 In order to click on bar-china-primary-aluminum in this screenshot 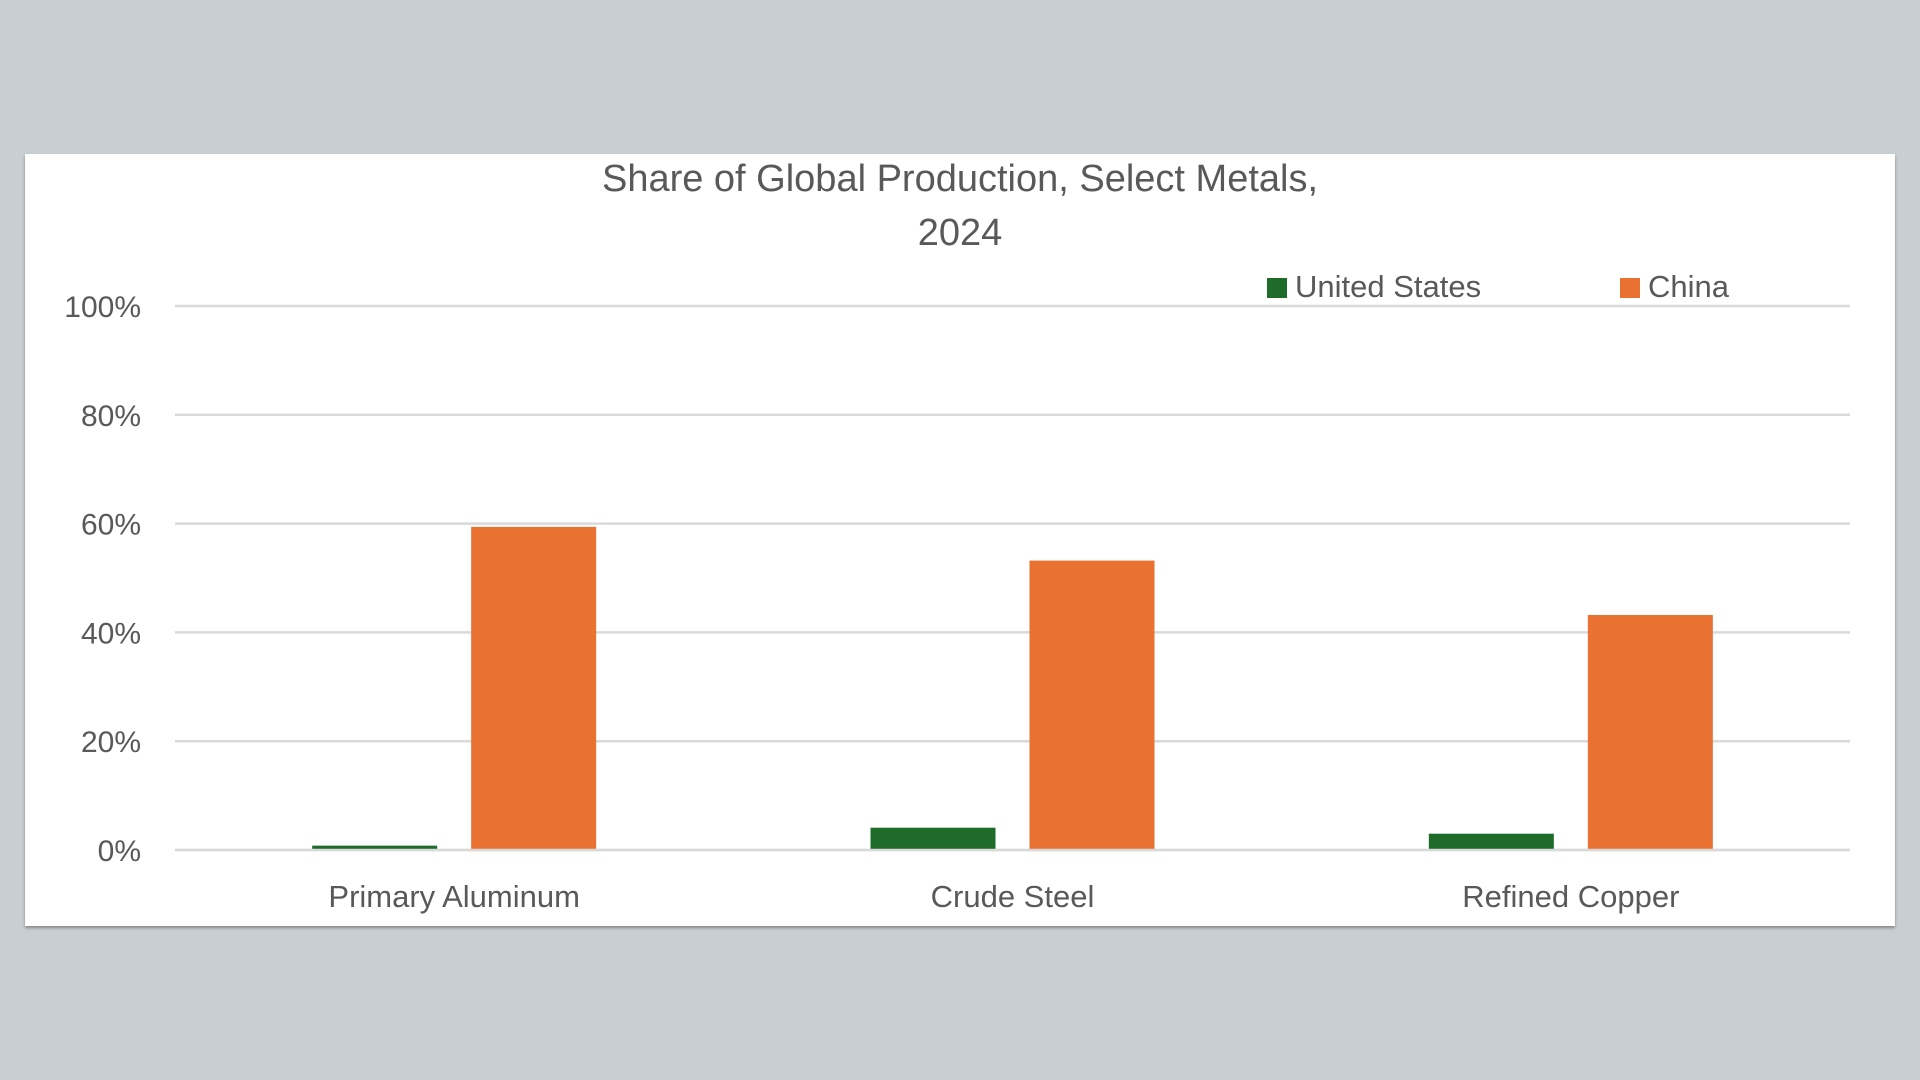, I will do `click(534, 688)`.